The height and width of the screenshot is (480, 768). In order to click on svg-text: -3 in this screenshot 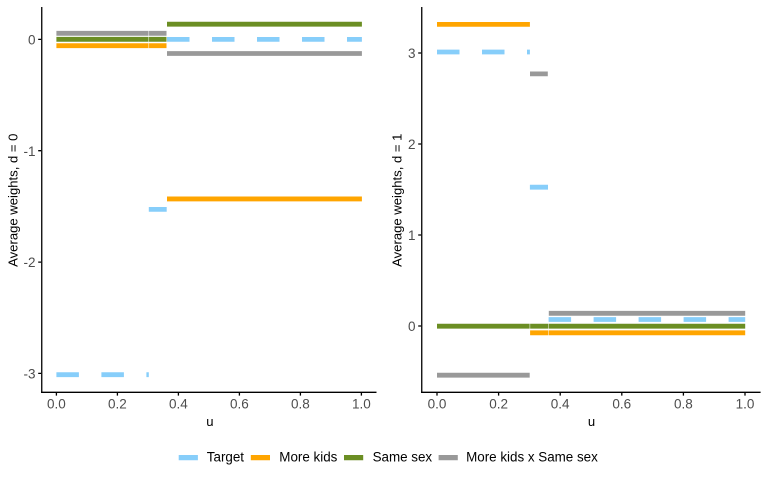, I will do `click(29, 374)`.